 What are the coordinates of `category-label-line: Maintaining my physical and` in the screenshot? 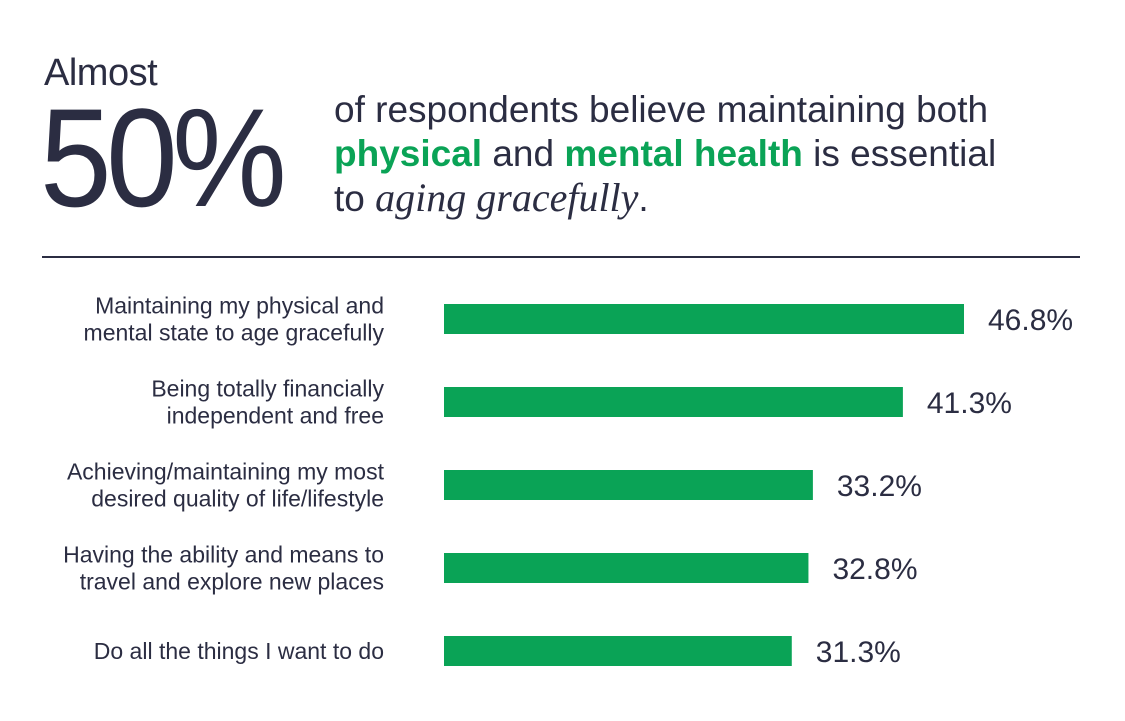 It's located at (239, 306).